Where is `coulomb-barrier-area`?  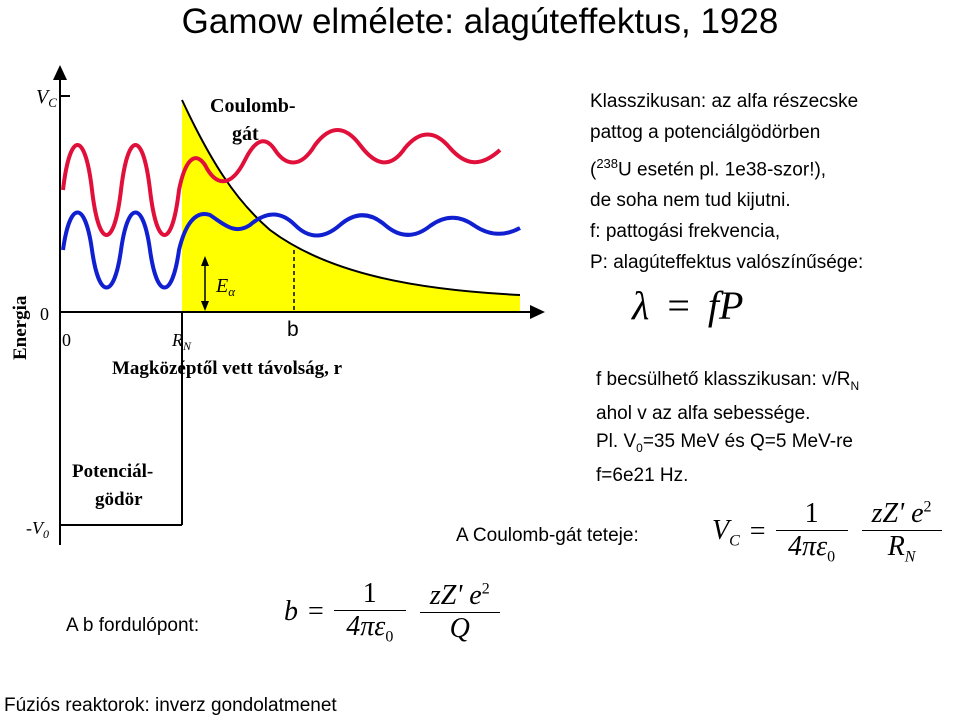
coulomb-barrier-area is located at coordinates (351, 206).